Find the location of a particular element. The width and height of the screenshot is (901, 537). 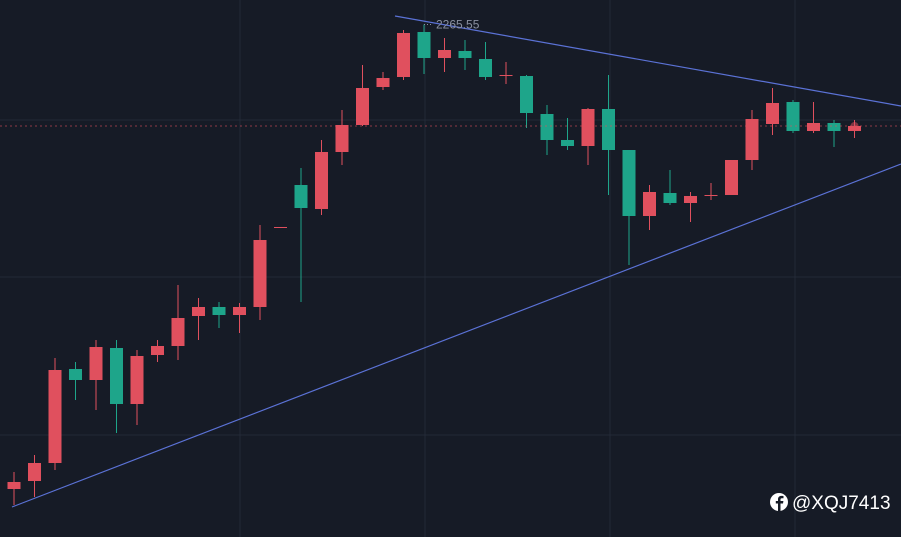

trend-line is located at coordinates (647, 61).